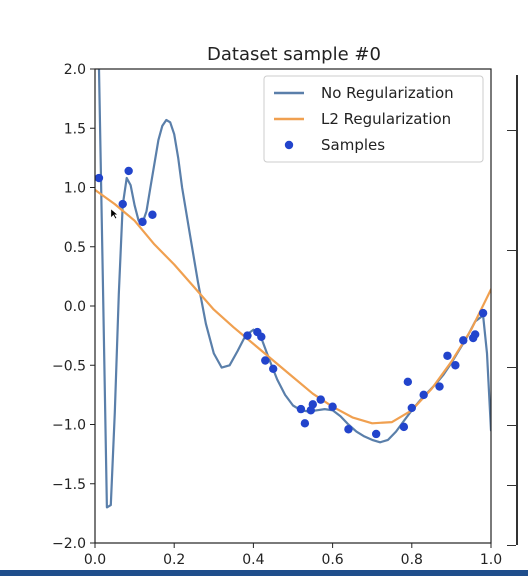 This screenshot has width=528, height=576. I want to click on y-tick-label: 1.5, so click(75, 129).